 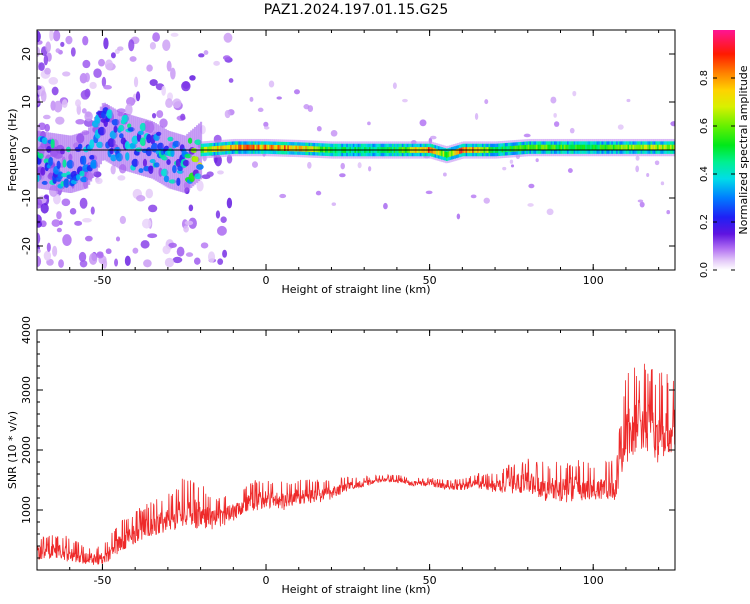 I want to click on spectrogram-x-label: Height of straight line (km), so click(x=355, y=289).